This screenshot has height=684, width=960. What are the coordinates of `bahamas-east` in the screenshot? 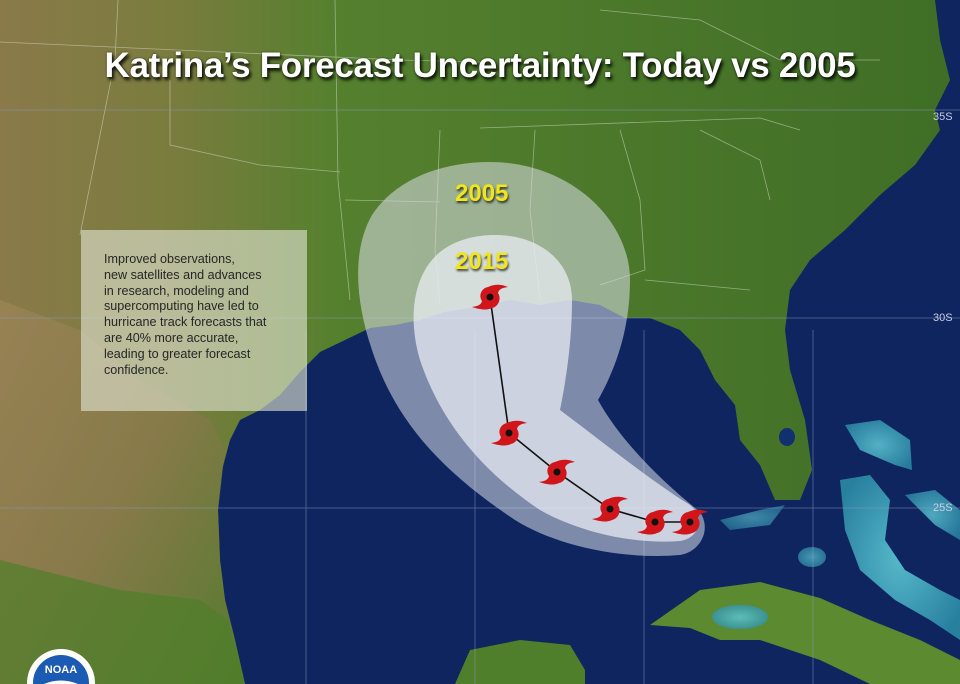 It's located at (932, 515).